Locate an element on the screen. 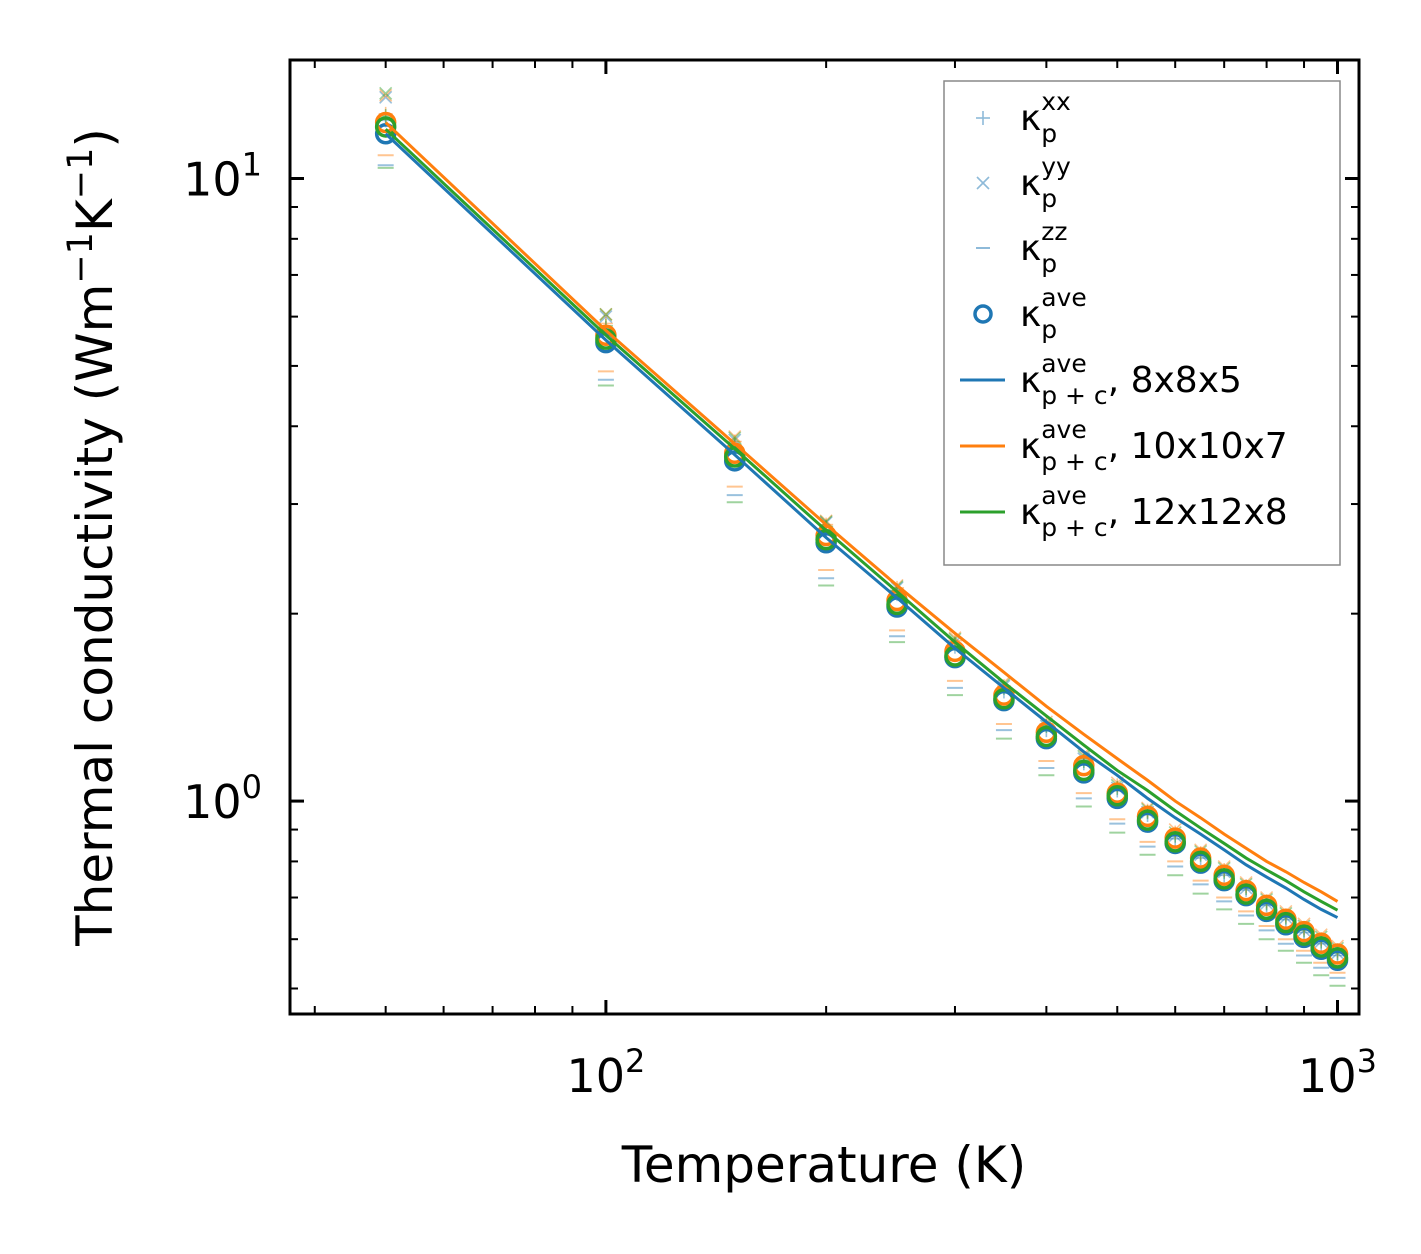 Image resolution: width=1421 pixels, height=1254 pixels. legend-label-6: κave p + c, 10x10x7 is located at coordinates (1154, 445).